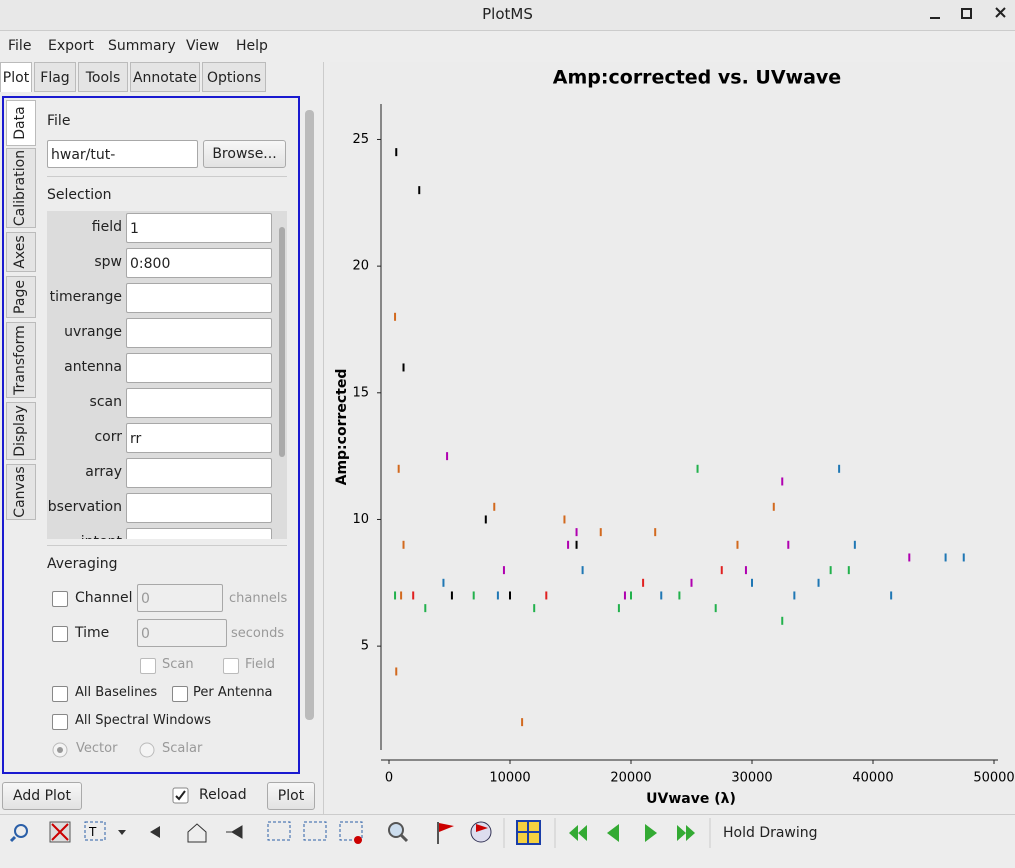 This screenshot has width=1015, height=868. I want to click on section-label: Selection, so click(79, 195).